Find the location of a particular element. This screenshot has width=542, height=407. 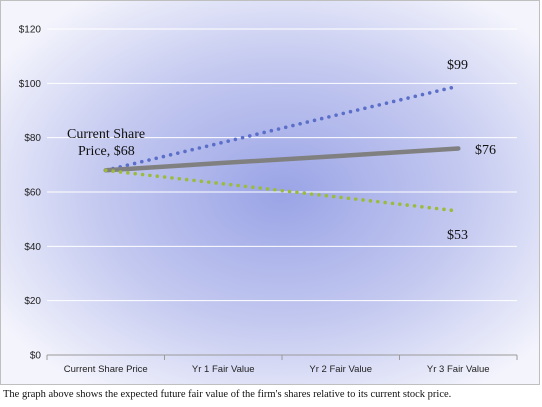

start-annotation-line2: Price, $68 is located at coordinates (106, 151).